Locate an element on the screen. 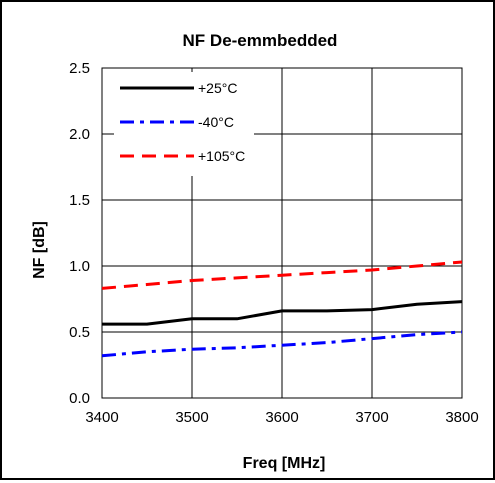 The width and height of the screenshot is (495, 483). legend-label-0: +25°C is located at coordinates (217, 88).